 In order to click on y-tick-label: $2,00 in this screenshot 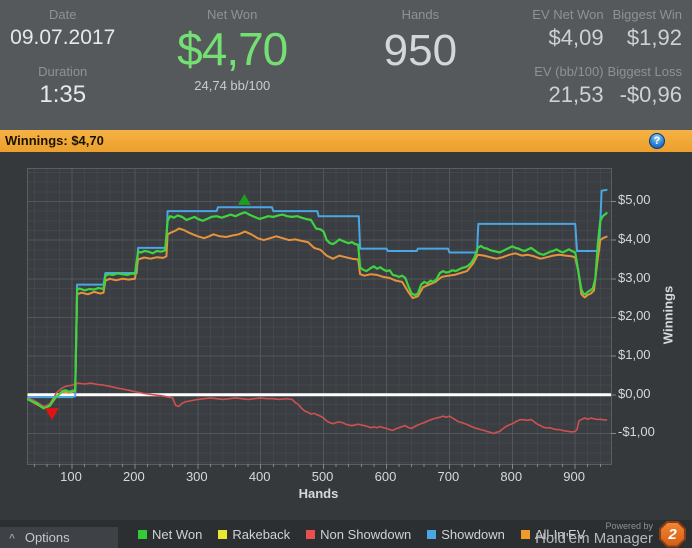, I will do `click(634, 316)`.